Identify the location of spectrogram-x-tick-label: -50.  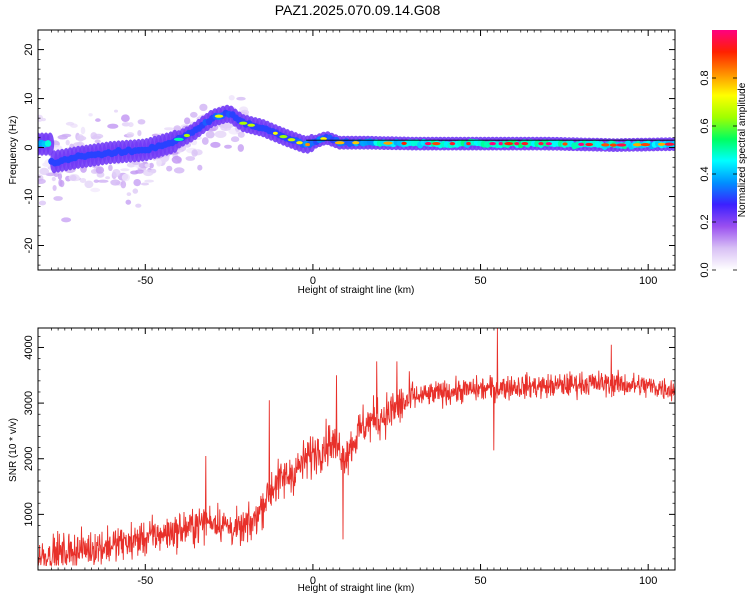
(145, 281).